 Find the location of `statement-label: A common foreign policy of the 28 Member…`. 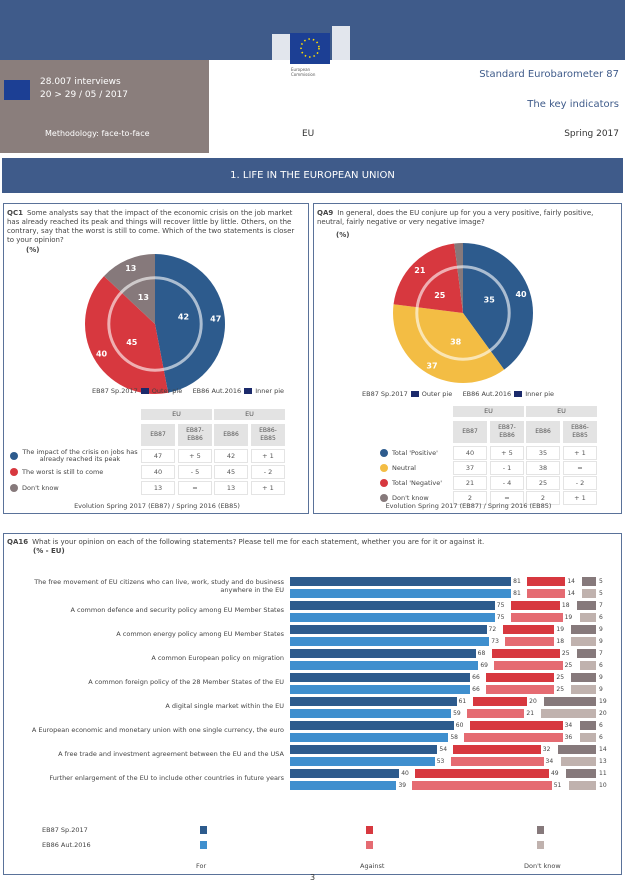

statement-label: A common foreign policy of the 28 Member… is located at coordinates (186, 682).